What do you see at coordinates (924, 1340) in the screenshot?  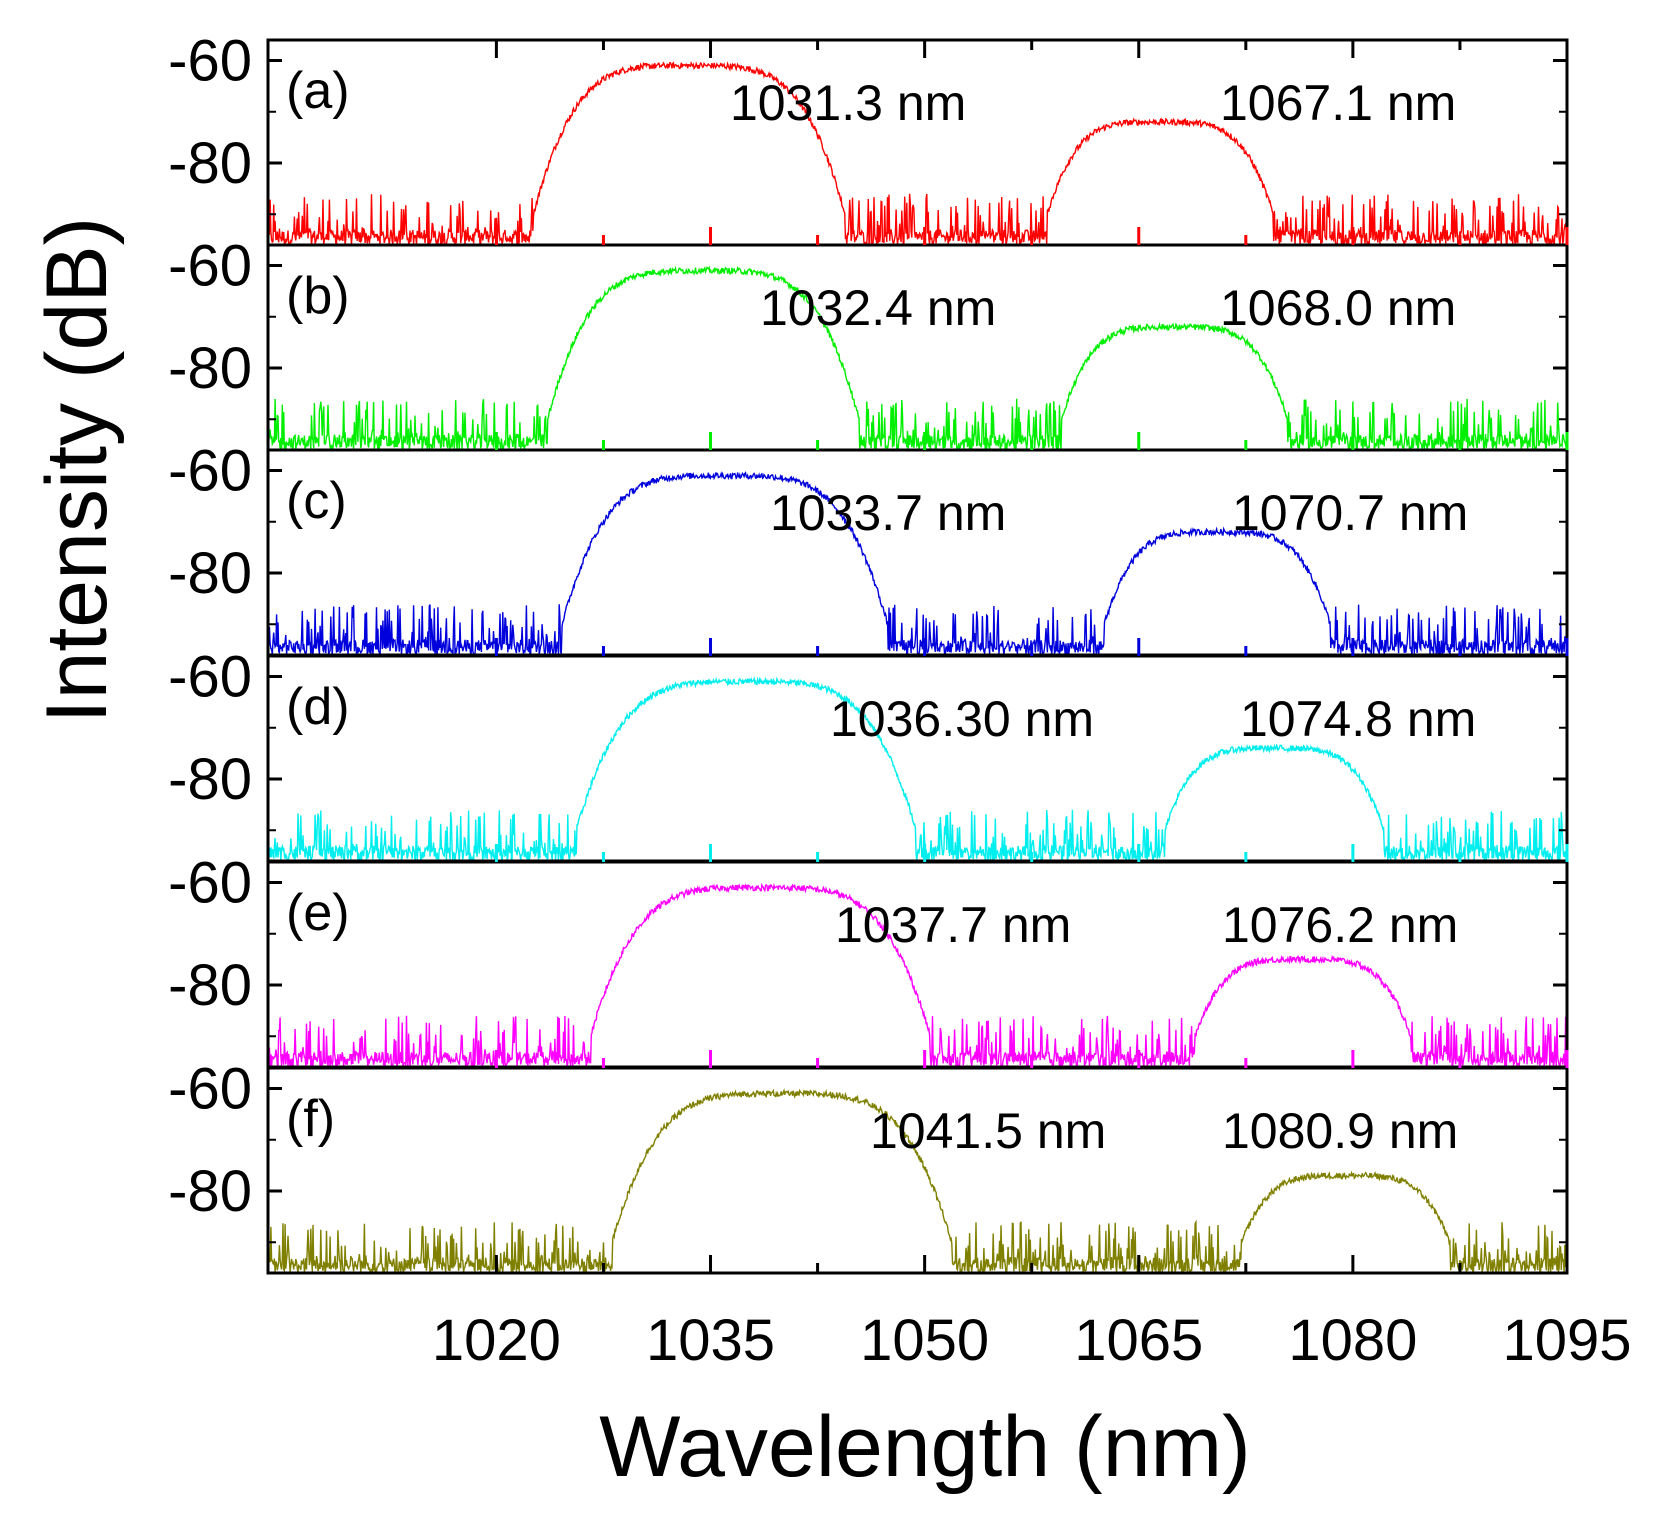 I see `x-tick-label: 1050` at bounding box center [924, 1340].